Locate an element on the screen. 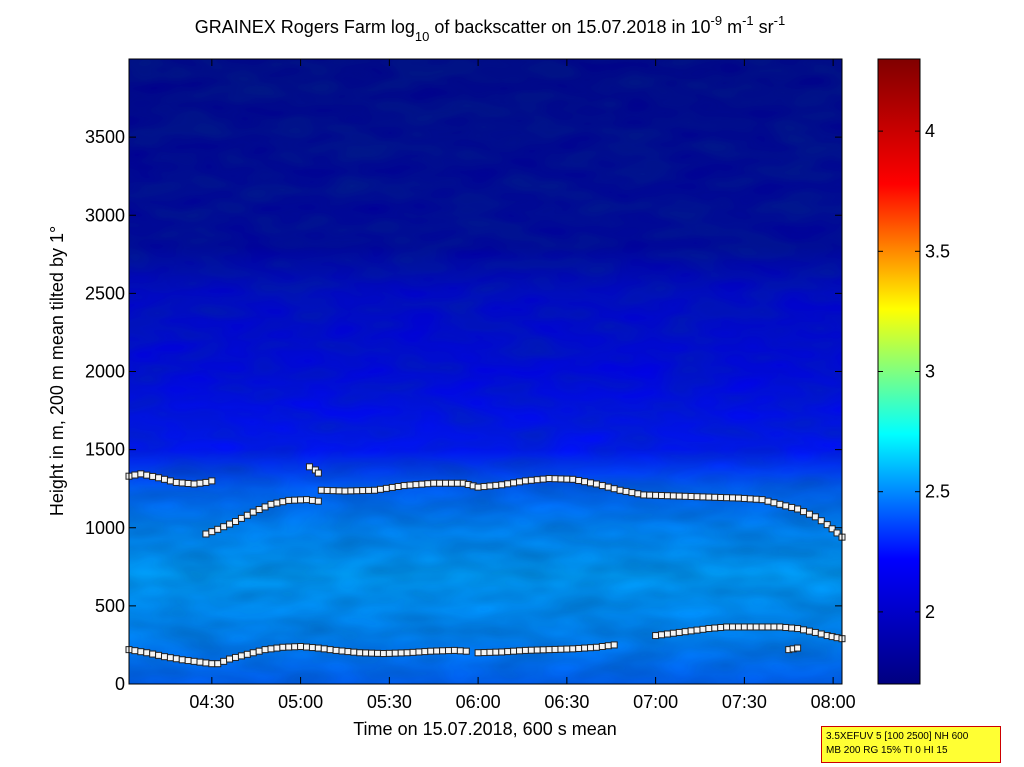  colorbar-fill is located at coordinates (899, 371).